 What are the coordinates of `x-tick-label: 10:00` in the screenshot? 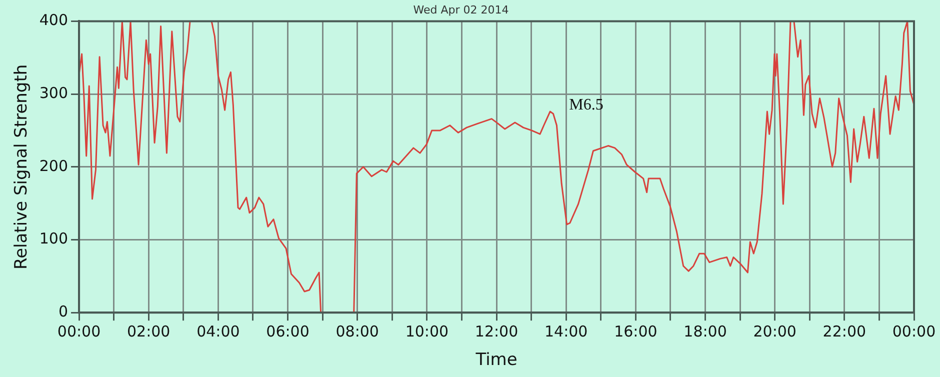 It's located at (427, 331).